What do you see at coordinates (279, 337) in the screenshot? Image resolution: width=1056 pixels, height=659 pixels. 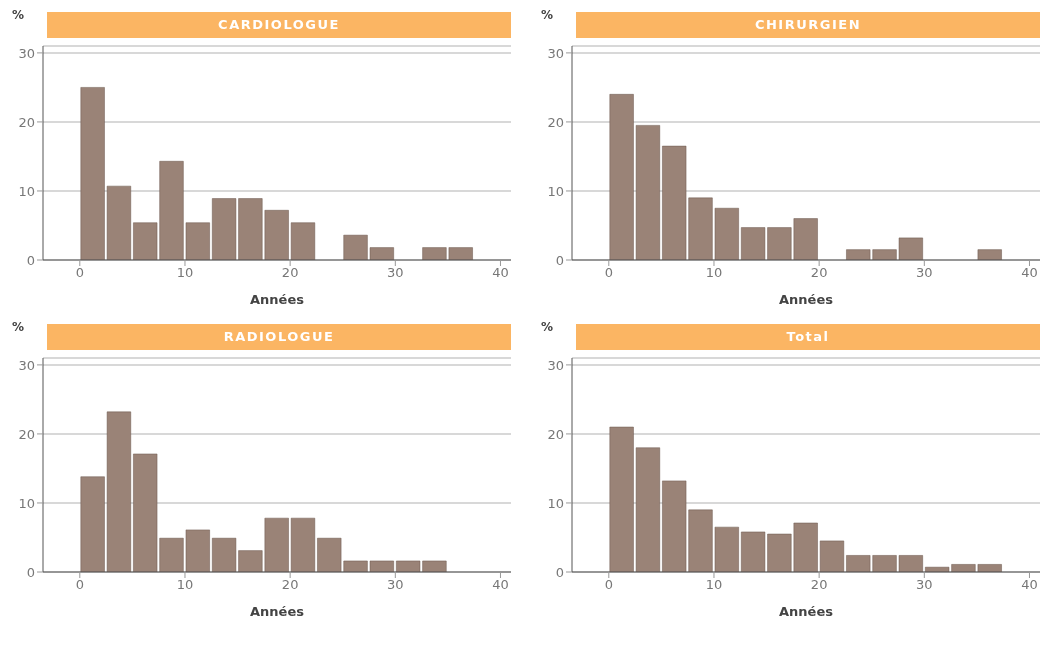 I see `chart-title: RADIOLOGUE` at bounding box center [279, 337].